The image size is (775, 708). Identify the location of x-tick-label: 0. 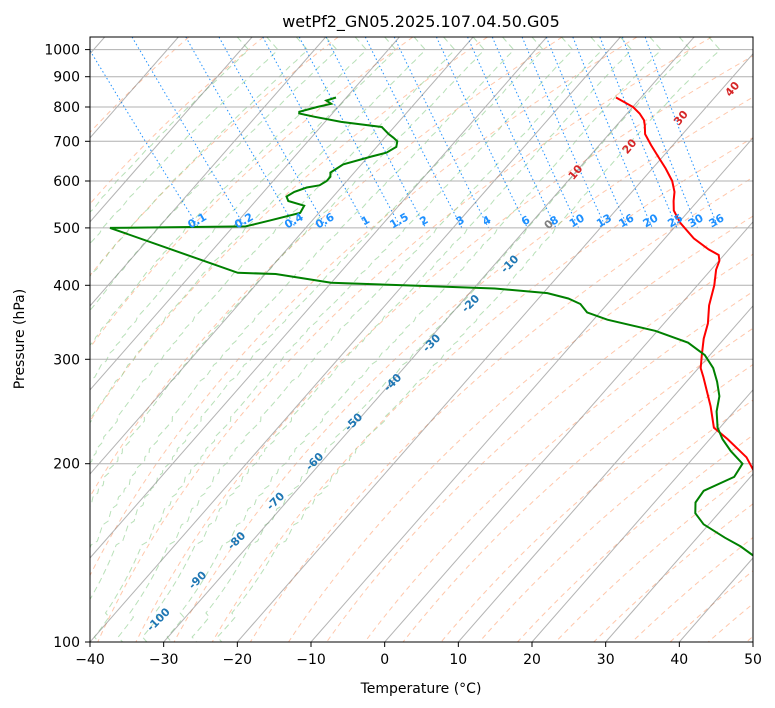
(384, 660).